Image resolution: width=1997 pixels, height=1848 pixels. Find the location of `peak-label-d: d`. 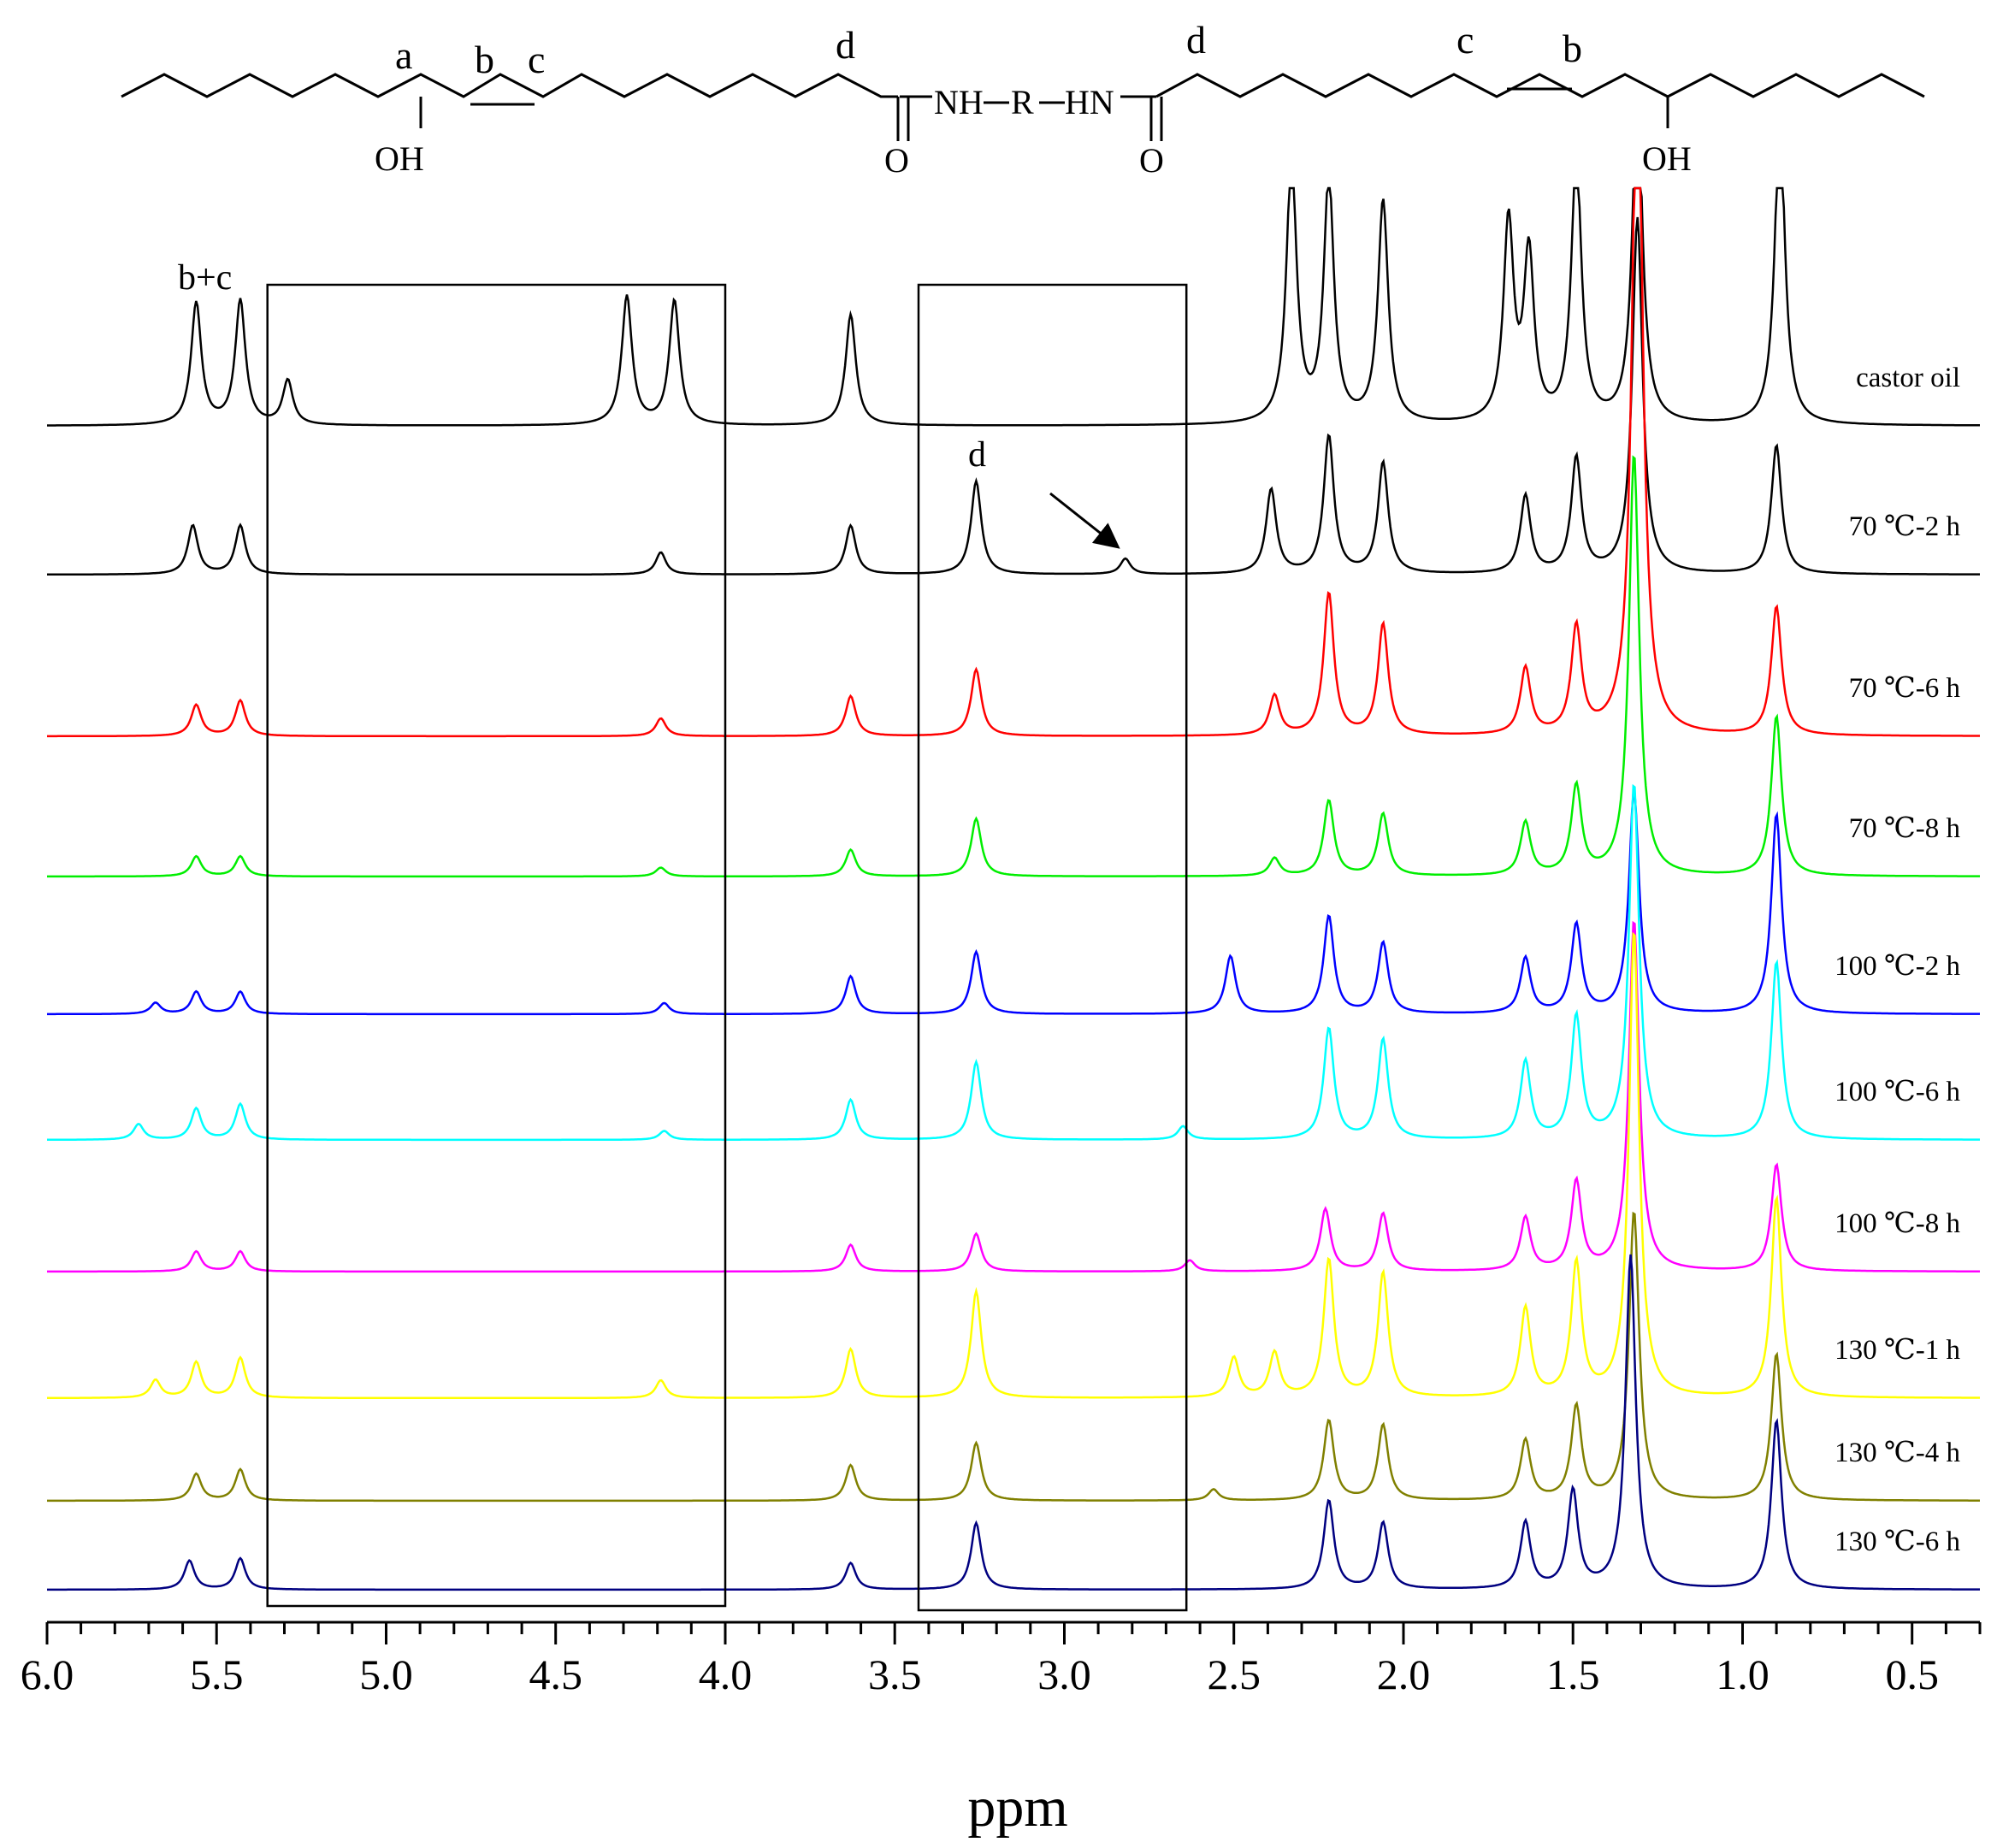

peak-label-d: d is located at coordinates (977, 455).